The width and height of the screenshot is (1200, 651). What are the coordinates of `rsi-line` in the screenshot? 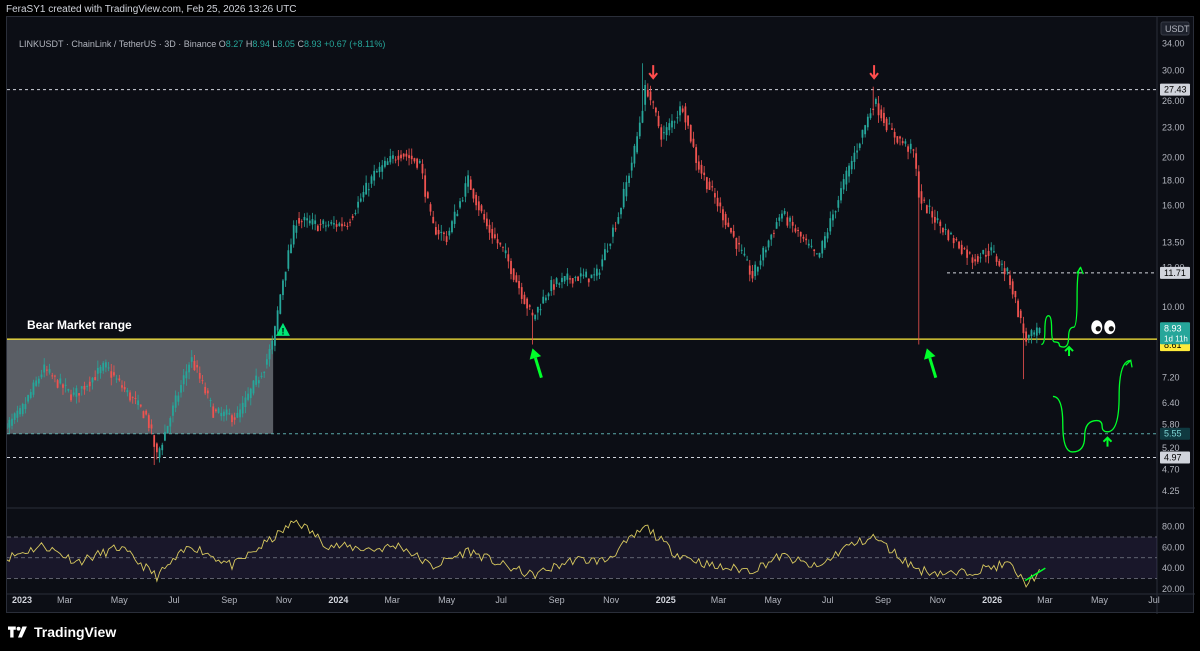 It's located at (523, 553).